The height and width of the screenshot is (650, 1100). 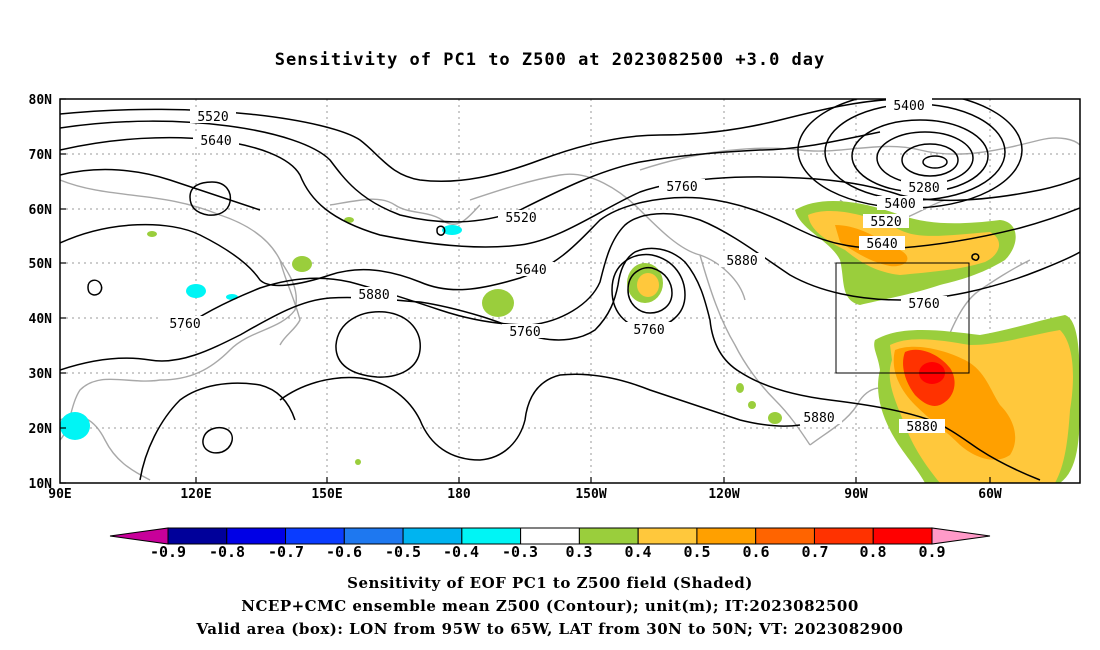 I want to click on shade-japan-green, so click(x=302, y=264).